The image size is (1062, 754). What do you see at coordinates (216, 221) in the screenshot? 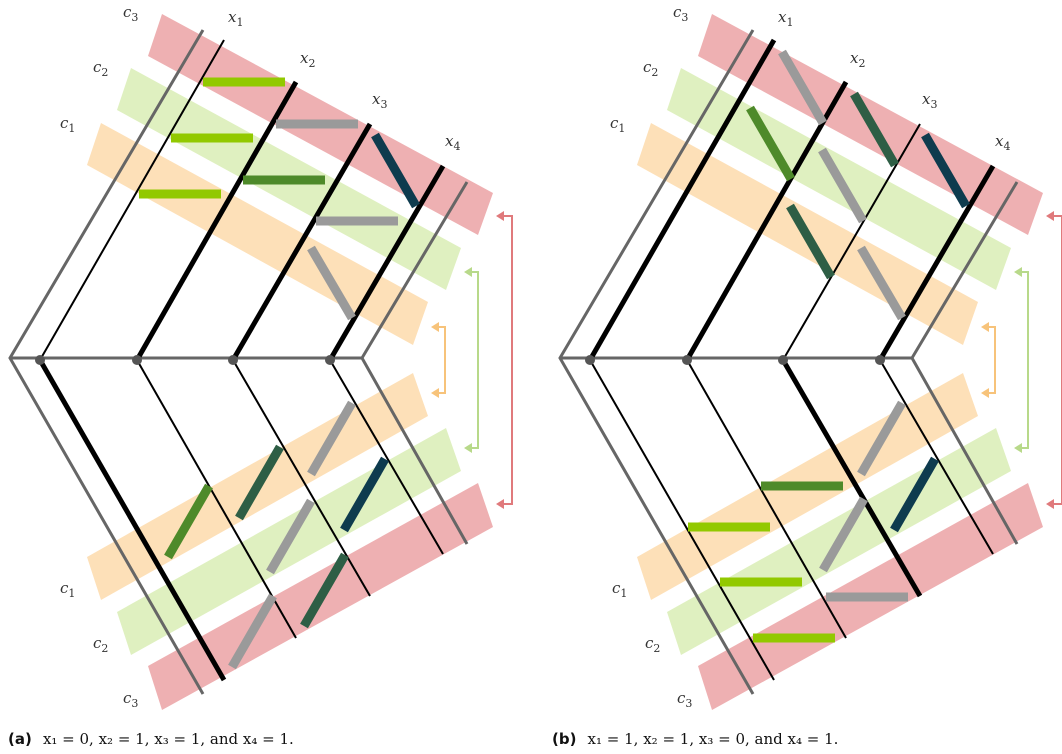
I see `chain-x2-a` at bounding box center [216, 221].